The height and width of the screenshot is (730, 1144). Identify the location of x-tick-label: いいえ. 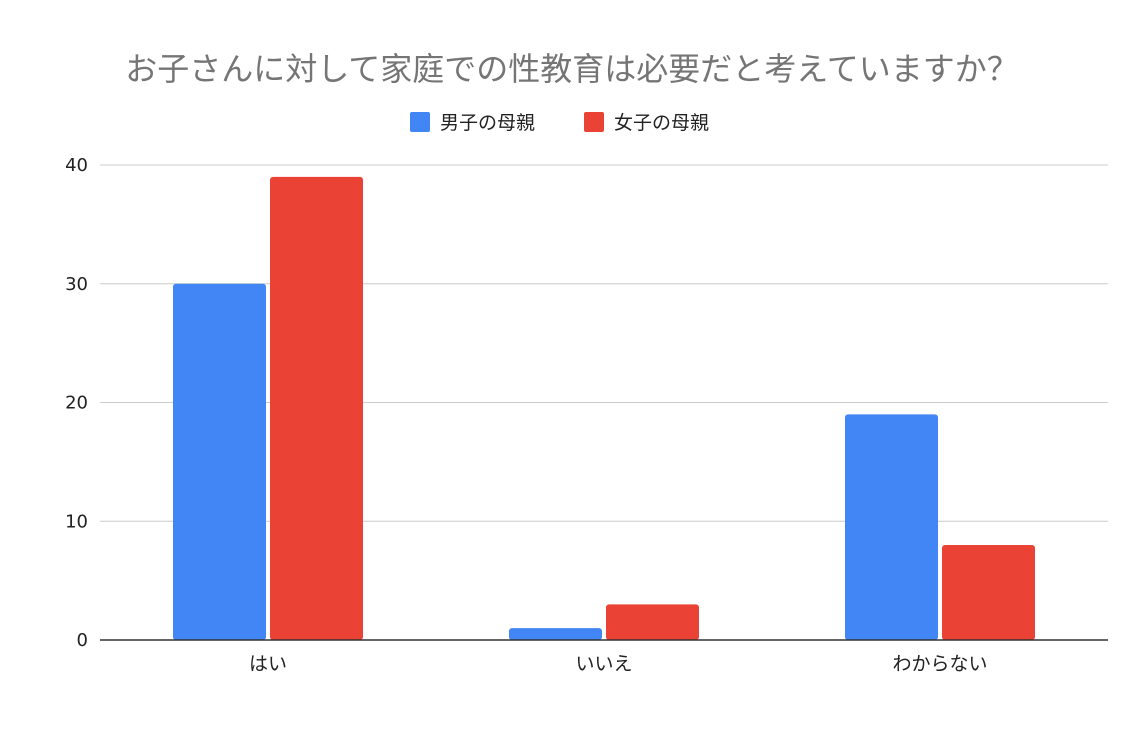
(603, 664).